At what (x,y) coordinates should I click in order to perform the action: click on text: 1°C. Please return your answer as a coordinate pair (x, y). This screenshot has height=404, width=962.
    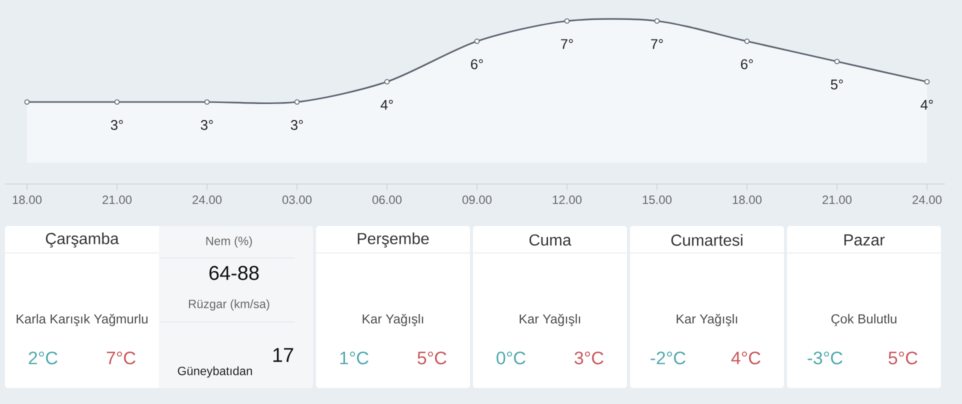
    Looking at the image, I should click on (354, 358).